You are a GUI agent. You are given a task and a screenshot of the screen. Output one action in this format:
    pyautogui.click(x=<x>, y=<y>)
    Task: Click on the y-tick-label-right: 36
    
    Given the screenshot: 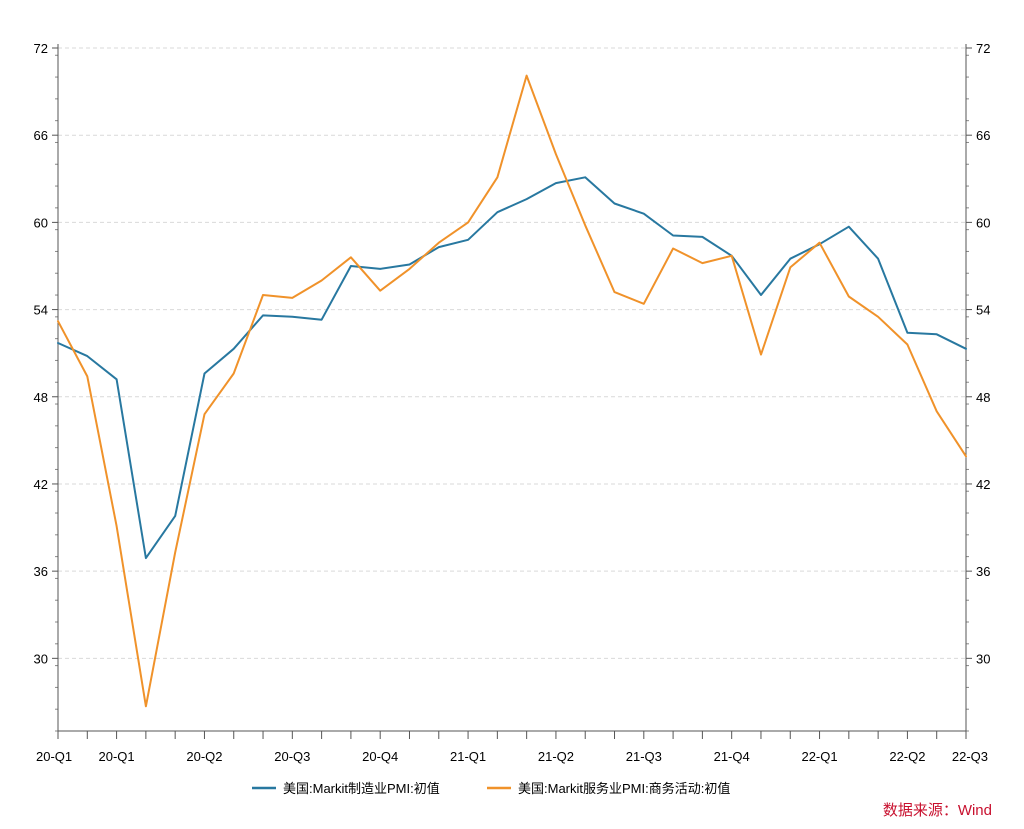 What is the action you would take?
    pyautogui.click(x=983, y=571)
    